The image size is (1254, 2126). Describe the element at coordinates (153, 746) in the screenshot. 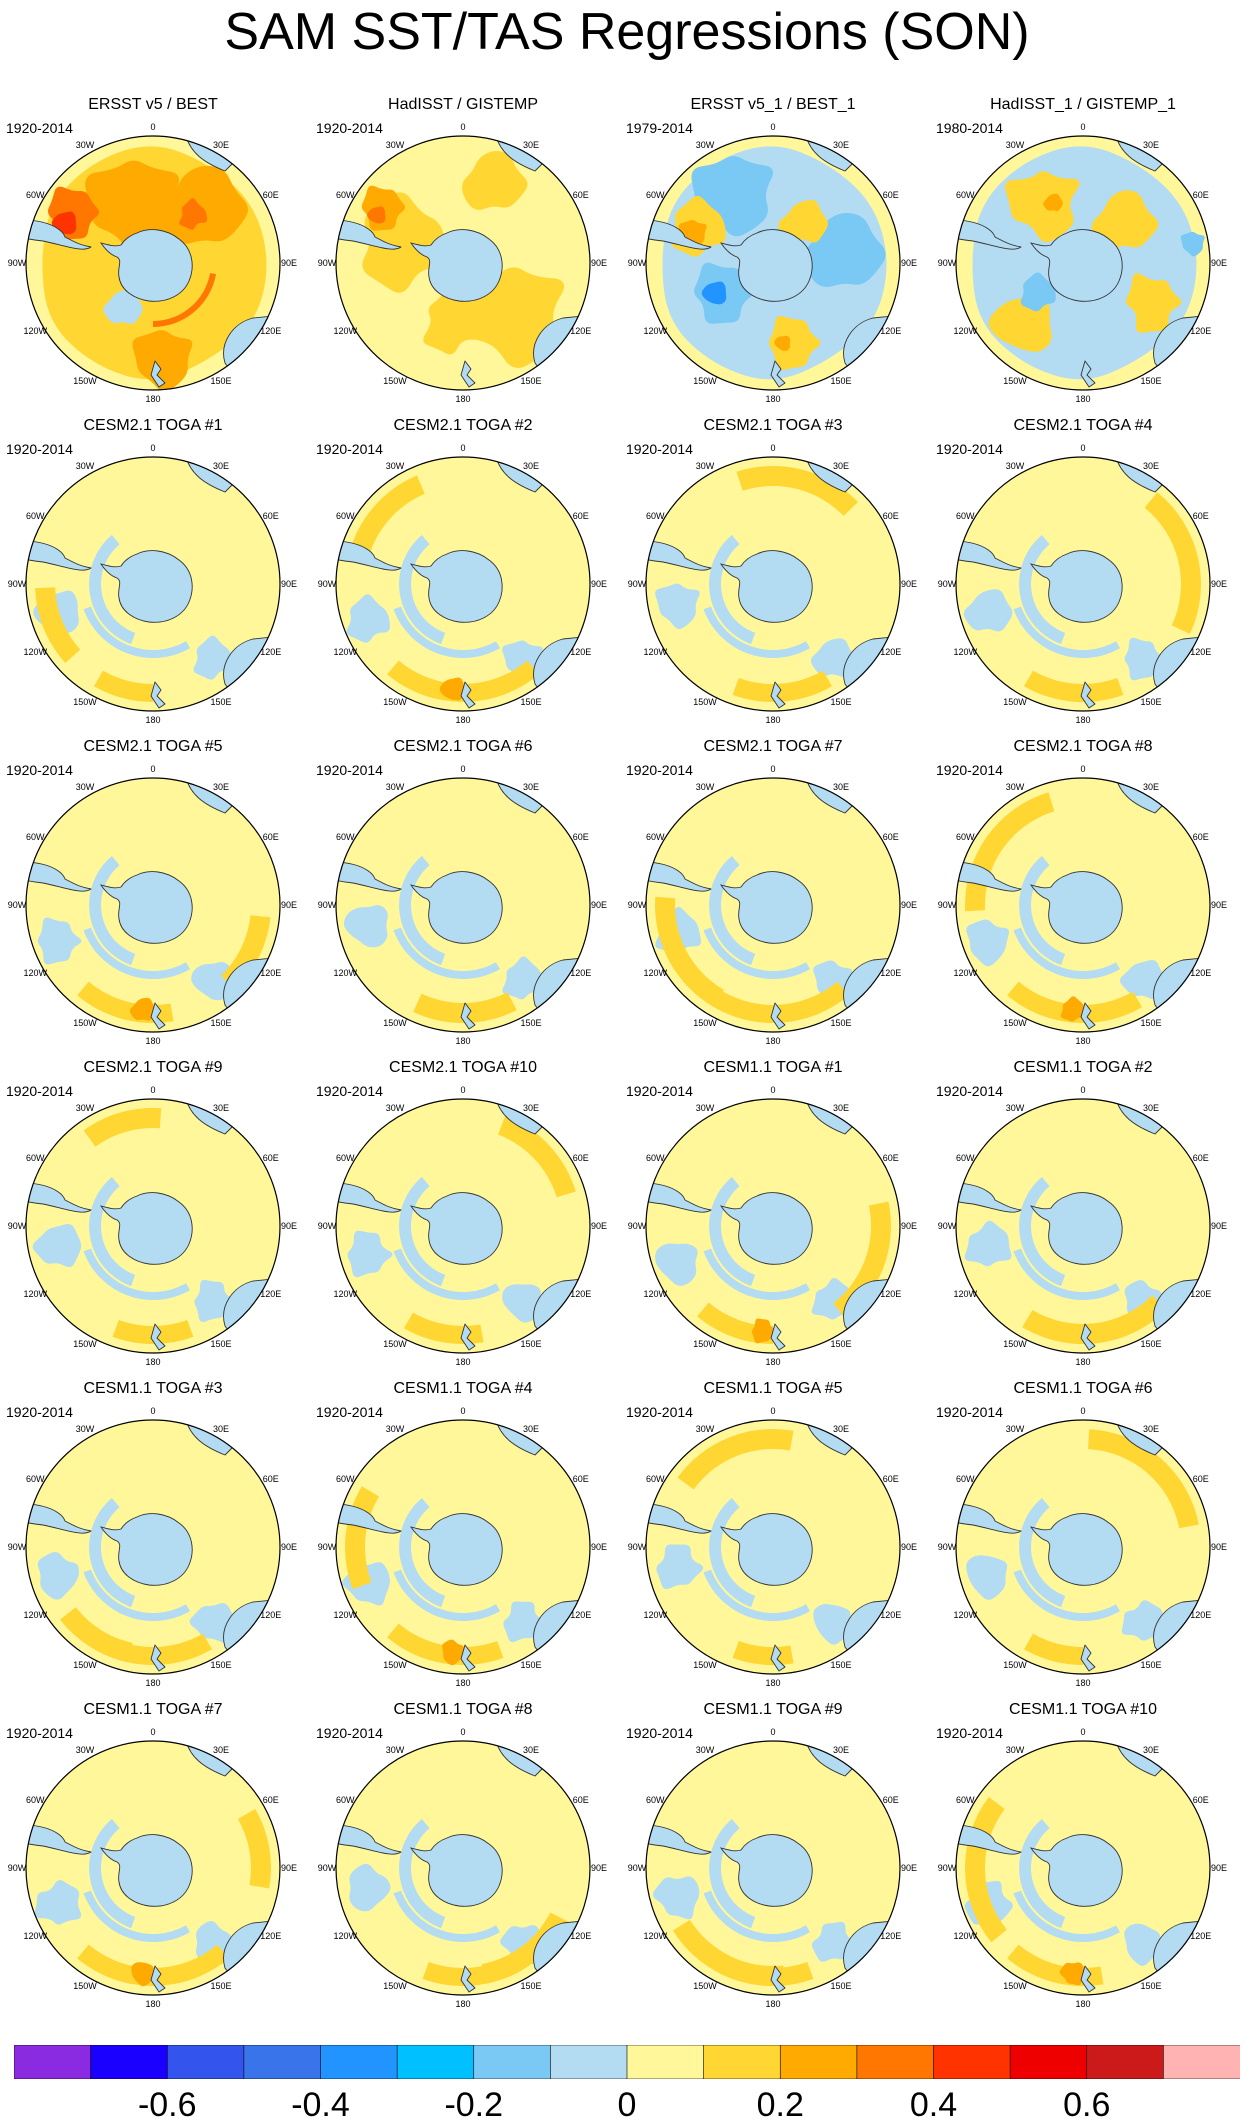

I see `panel-title: CESM2.1 TOGA #5` at that location.